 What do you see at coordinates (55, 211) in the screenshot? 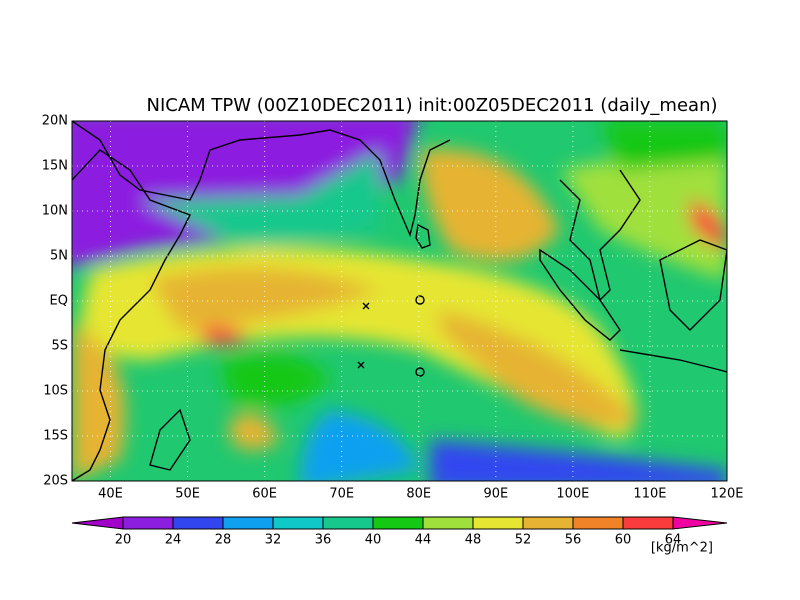
I see `lat-label: 10N` at bounding box center [55, 211].